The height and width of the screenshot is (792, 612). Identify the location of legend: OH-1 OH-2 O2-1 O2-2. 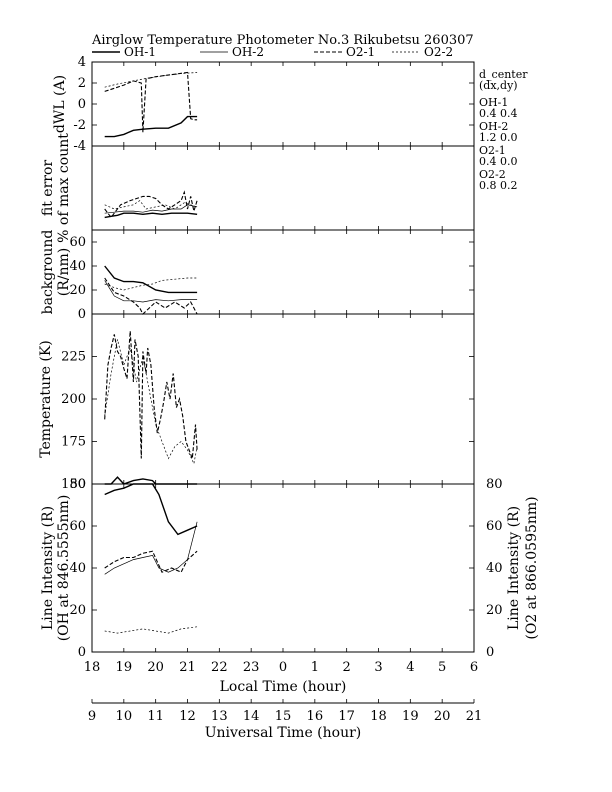
(272, 52).